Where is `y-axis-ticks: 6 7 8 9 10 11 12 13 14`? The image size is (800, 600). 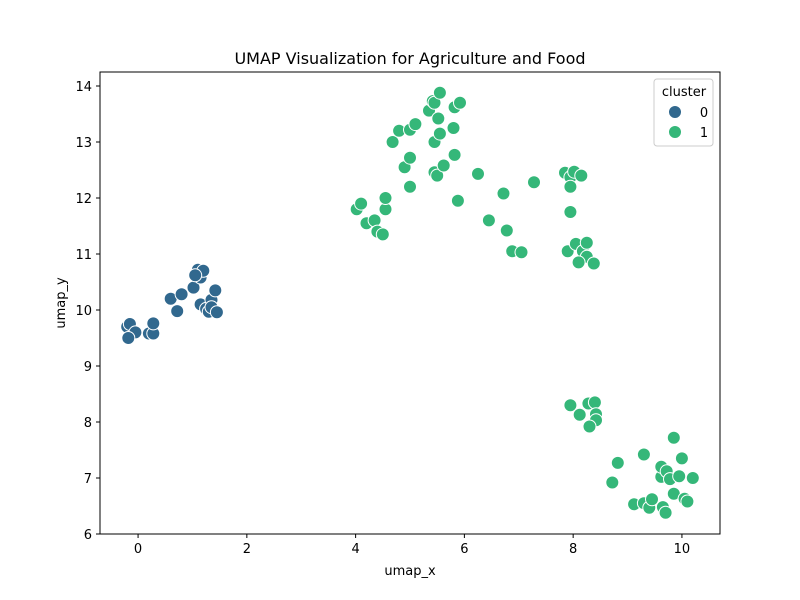
y-axis-ticks: 6 7 8 9 10 11 12 13 14 is located at coordinates (87, 311).